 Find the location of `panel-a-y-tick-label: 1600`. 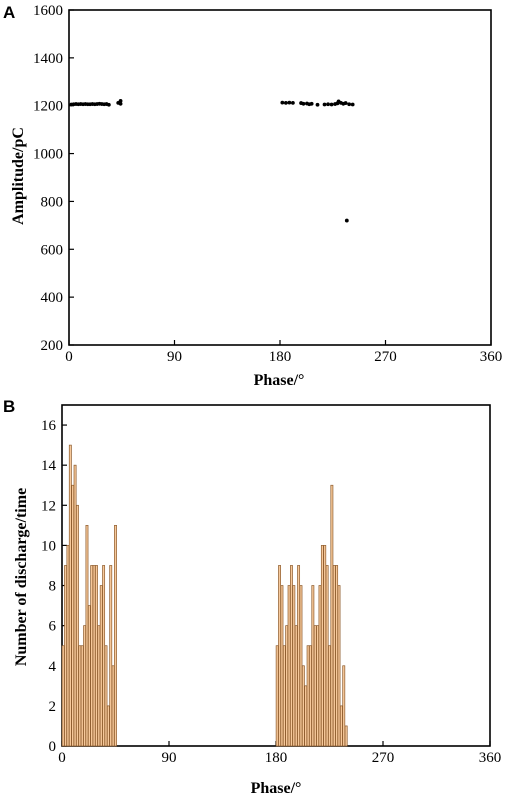

panel-a-y-tick-label: 1600 is located at coordinates (48, 11).